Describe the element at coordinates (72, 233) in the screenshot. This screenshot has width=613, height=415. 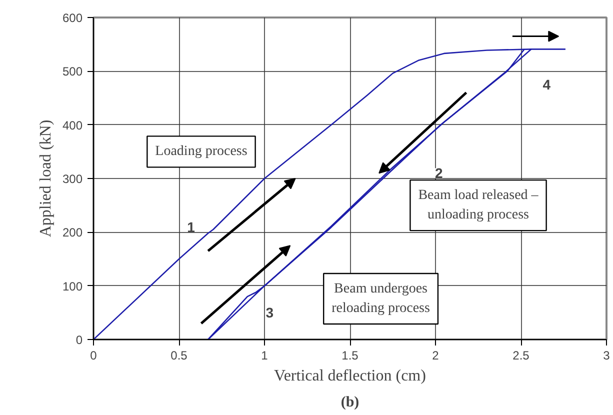
I see `y-tick-label: 200` at that location.